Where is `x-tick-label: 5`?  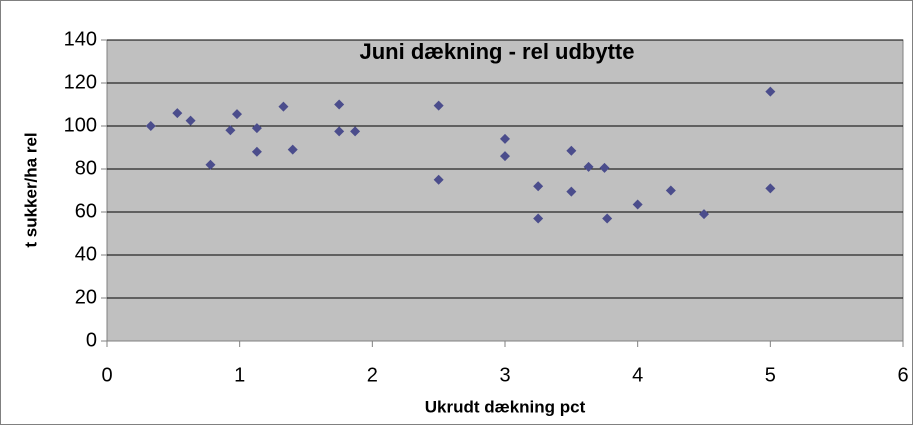 x-tick-label: 5 is located at coordinates (770, 375).